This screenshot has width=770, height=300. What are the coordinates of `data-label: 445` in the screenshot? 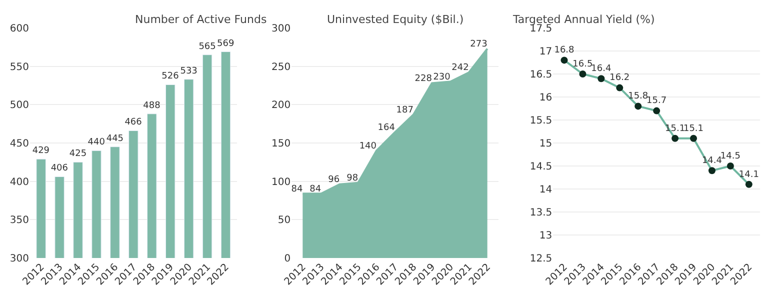 It's located at (115, 139).